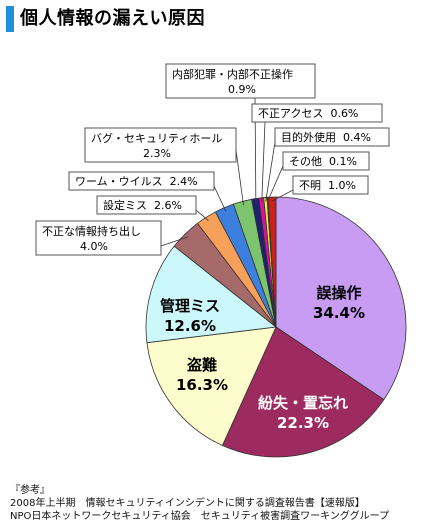 The height and width of the screenshot is (530, 428). I want to click on source-note-heading: 『参考』, so click(30, 490).